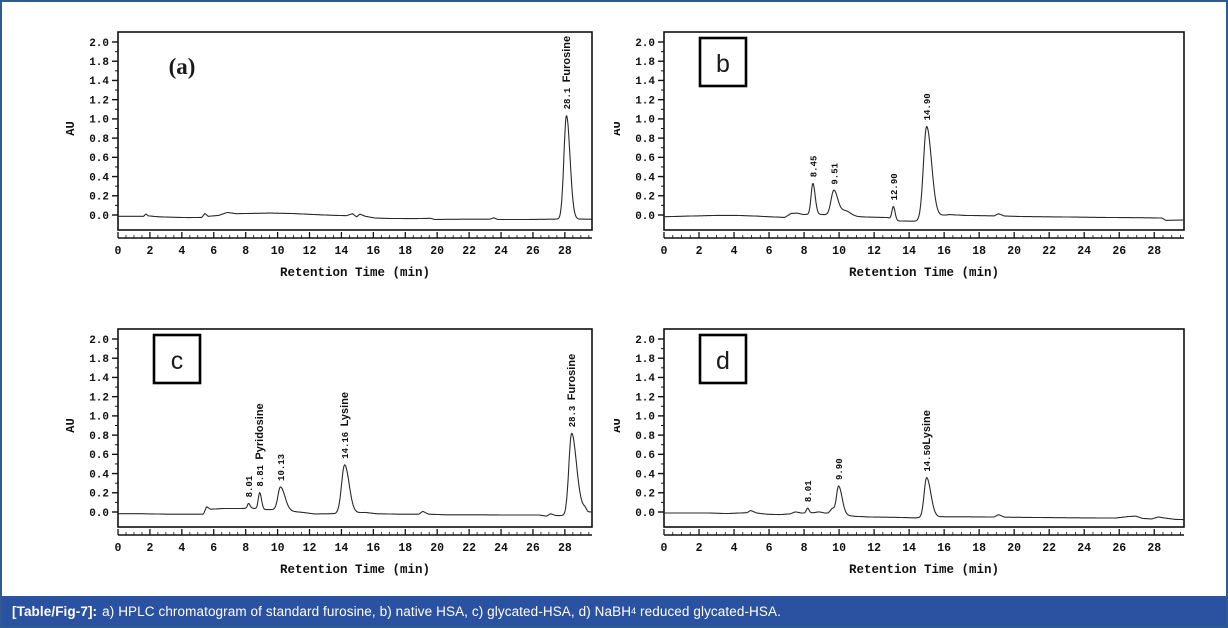 This screenshot has width=1228, height=628. What do you see at coordinates (871, 146) in the screenshot?
I see `peak-labels: 8.45 9.51 12.90 14.90` at bounding box center [871, 146].